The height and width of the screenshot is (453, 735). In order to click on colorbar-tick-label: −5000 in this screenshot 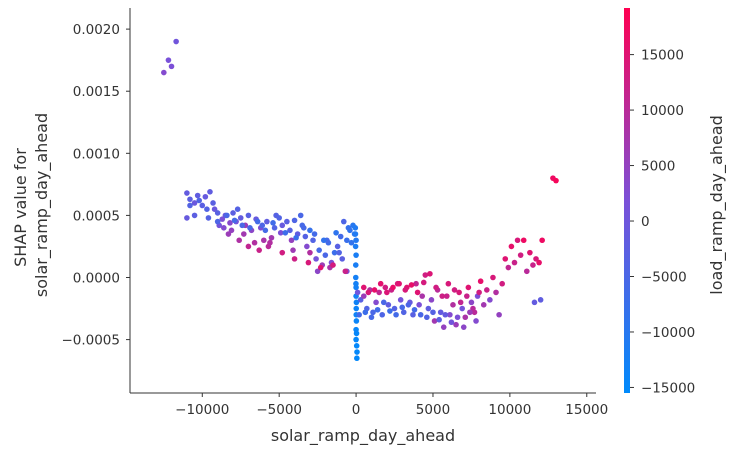, I will do `click(664, 278)`.